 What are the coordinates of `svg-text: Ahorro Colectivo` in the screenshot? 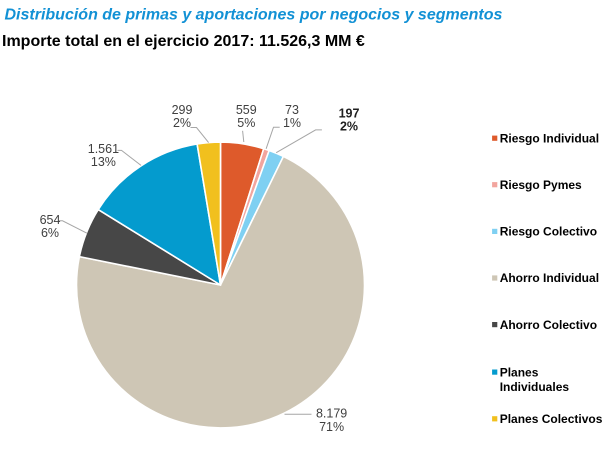 It's located at (548, 325).